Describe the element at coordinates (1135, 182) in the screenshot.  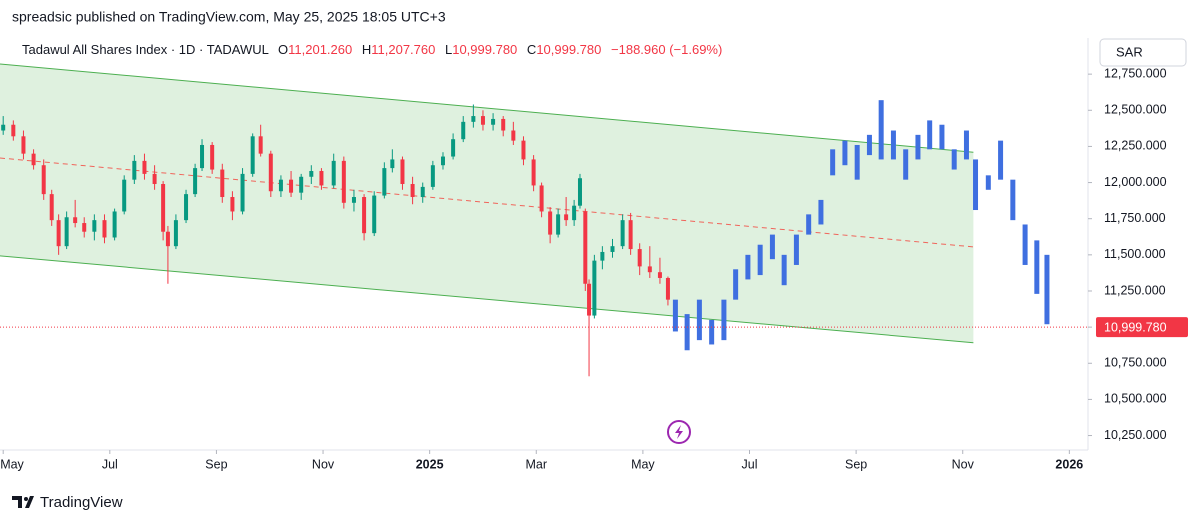
I see `y-tick-label: 12,000.000` at that location.